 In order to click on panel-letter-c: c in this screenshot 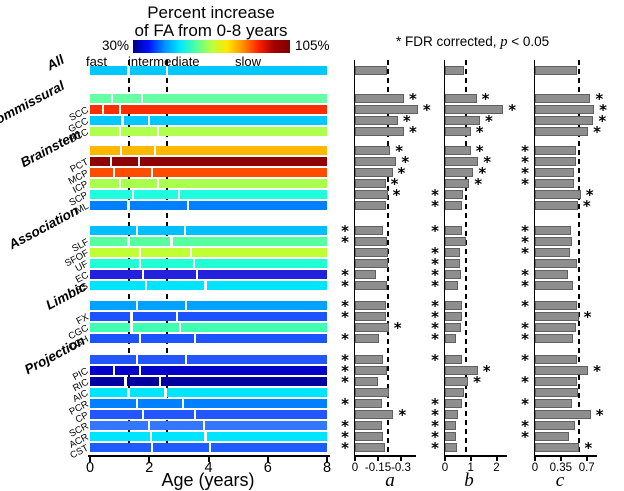, I will do `click(560, 480)`.